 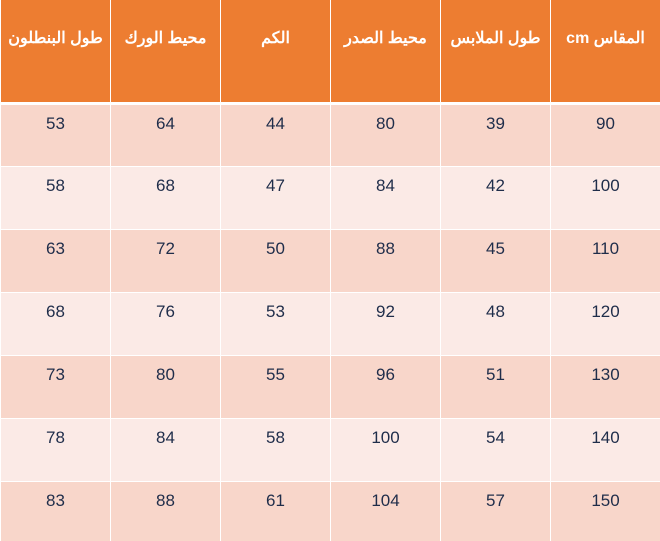 I want to click on table-cell: 42, so click(x=495, y=198).